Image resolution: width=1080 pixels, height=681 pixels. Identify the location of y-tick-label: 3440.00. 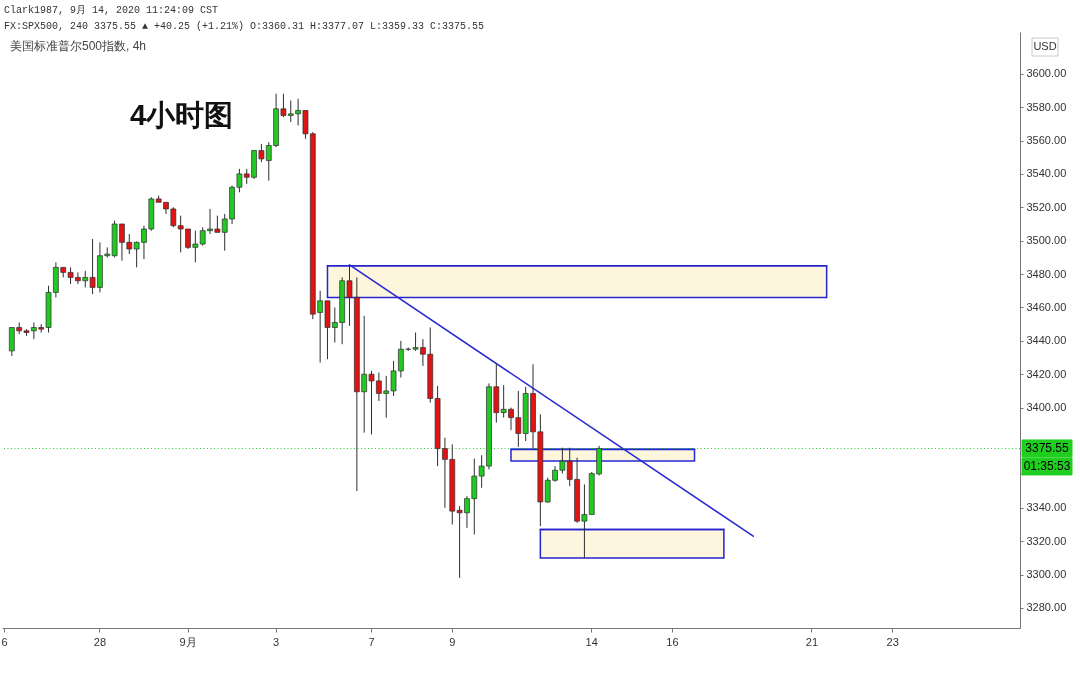
(1046, 340).